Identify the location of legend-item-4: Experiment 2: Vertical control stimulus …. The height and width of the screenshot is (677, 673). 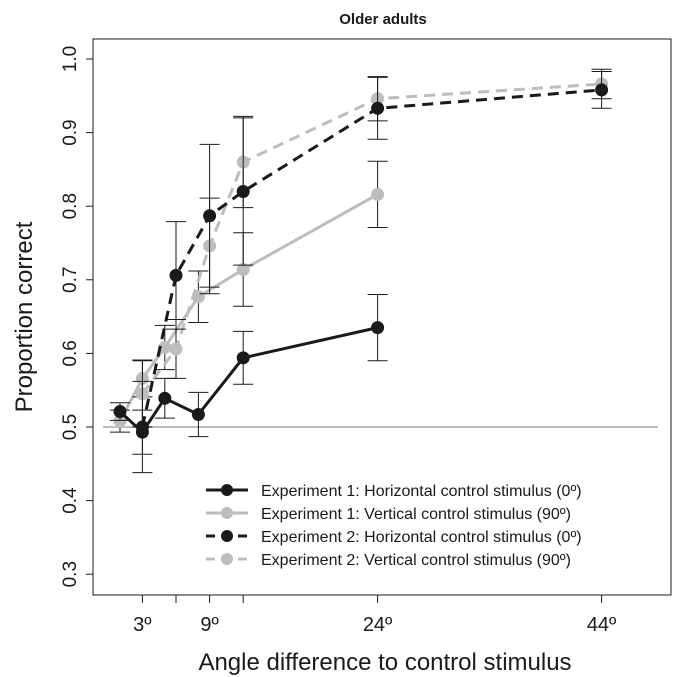
(388, 560).